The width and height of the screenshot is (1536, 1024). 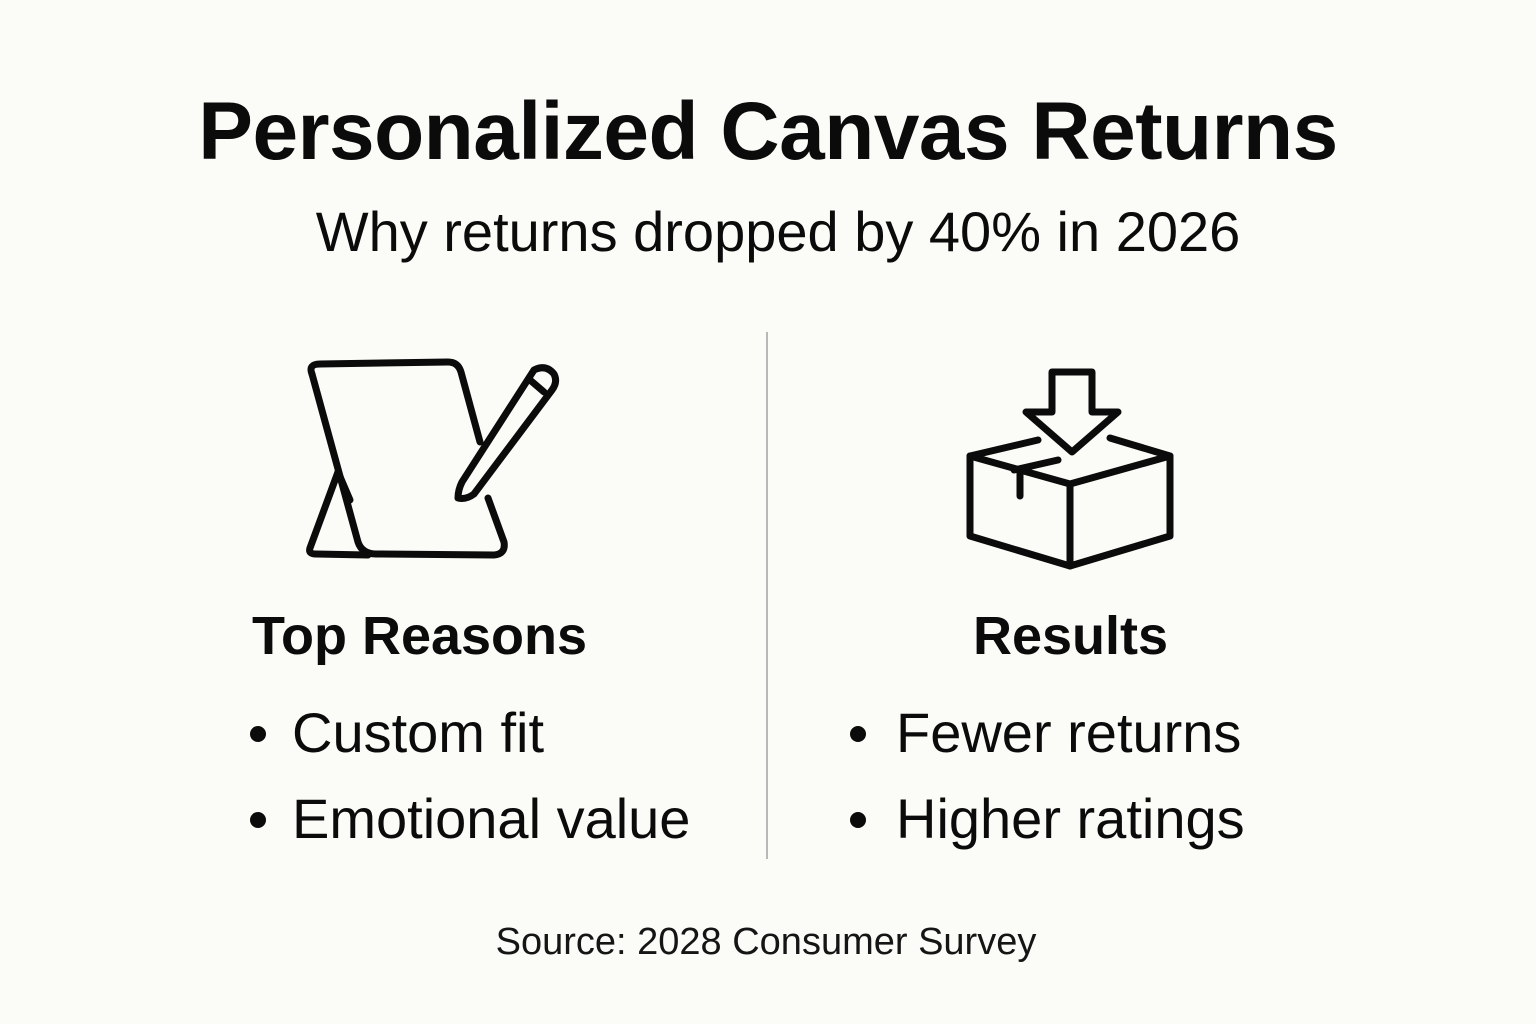 What do you see at coordinates (766, 942) in the screenshot?
I see `source-citation: Source: 2028 Consumer Survey` at bounding box center [766, 942].